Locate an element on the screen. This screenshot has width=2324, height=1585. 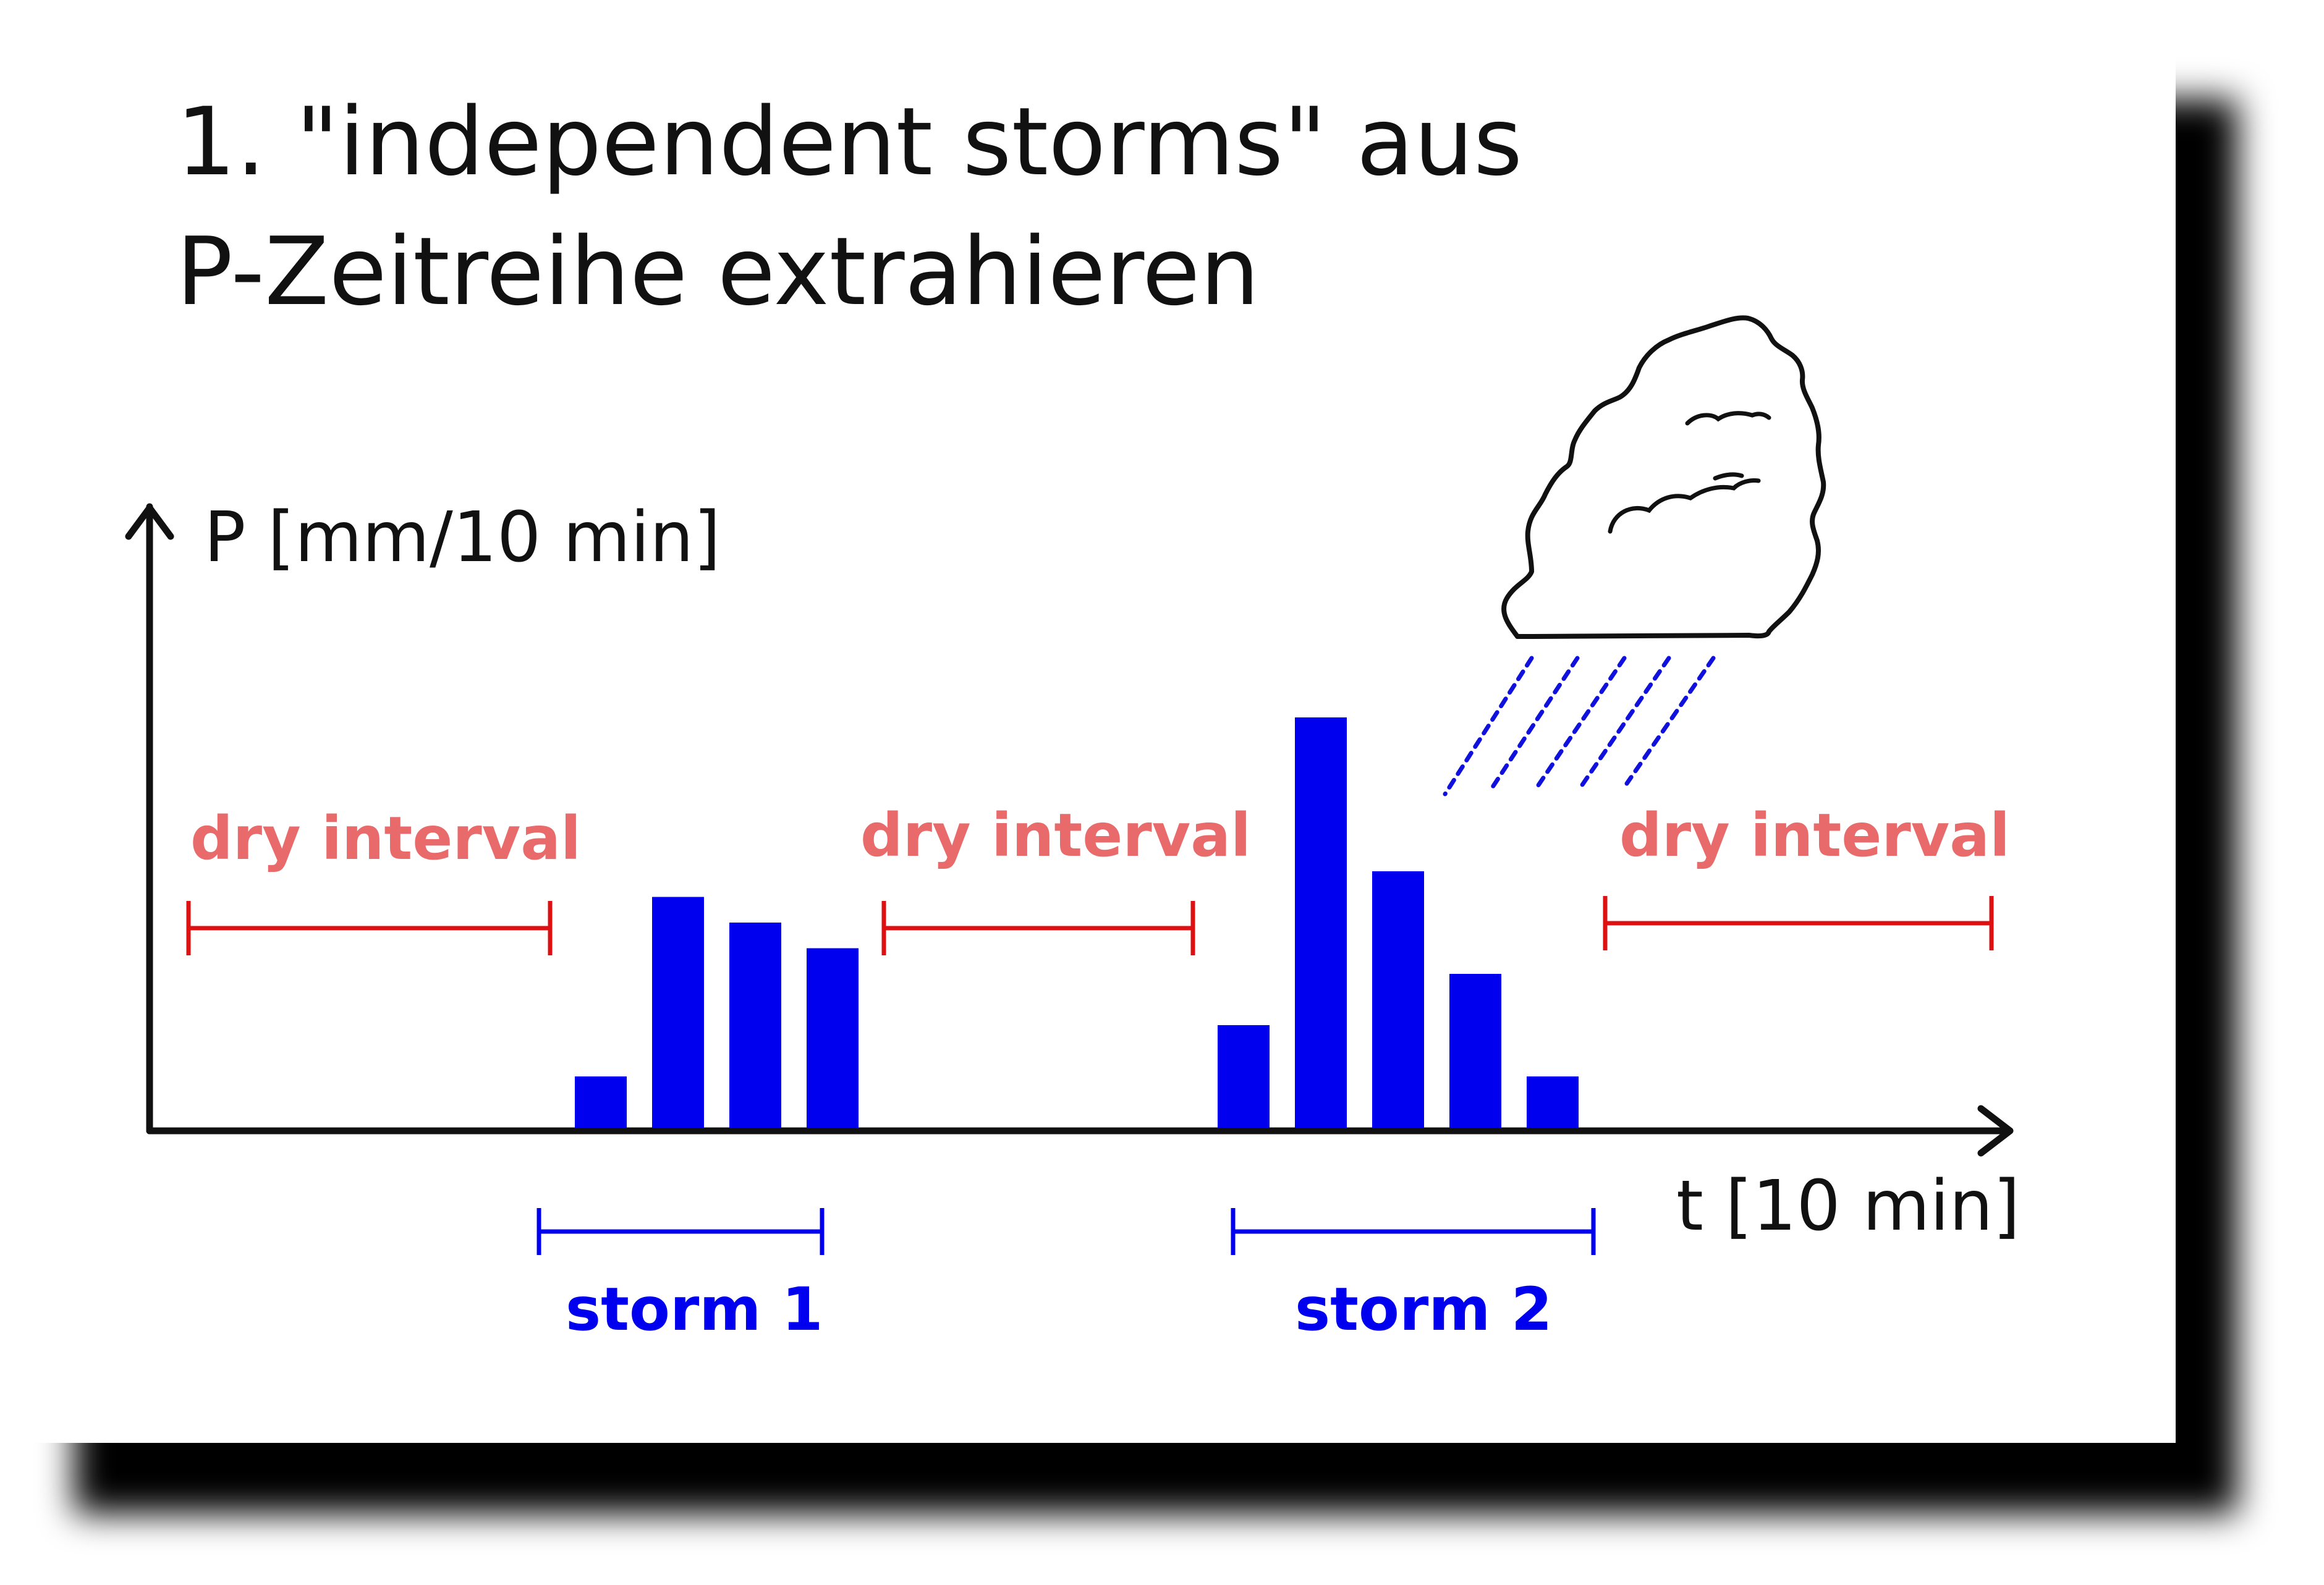
storm-label-2: storm 2 is located at coordinates (1424, 1309).